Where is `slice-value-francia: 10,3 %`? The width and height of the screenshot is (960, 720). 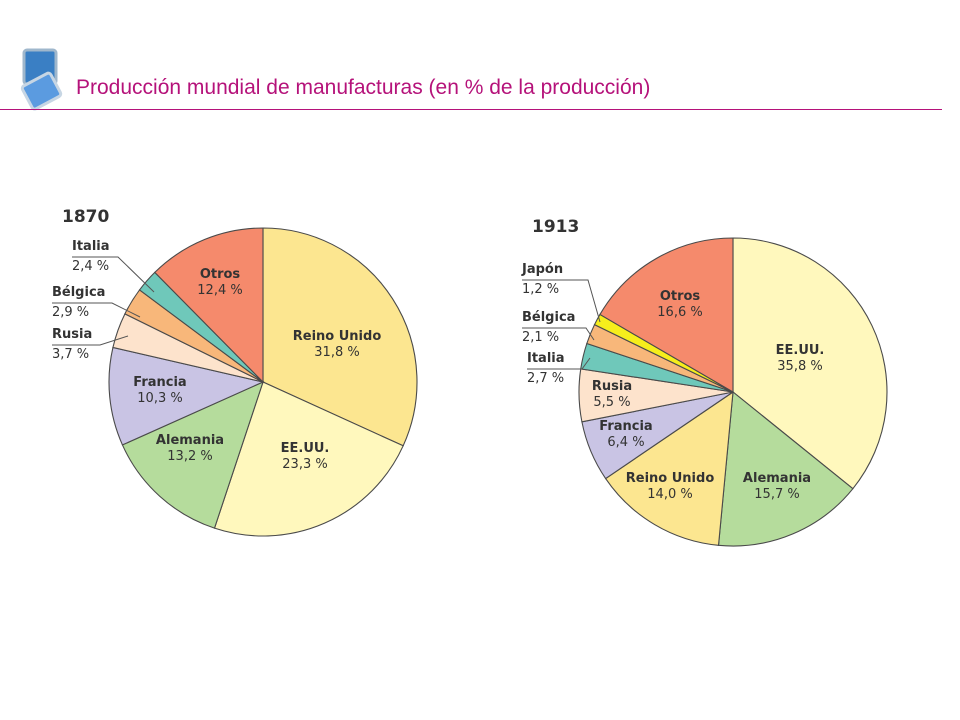
slice-value-francia: 10,3 % is located at coordinates (159, 398).